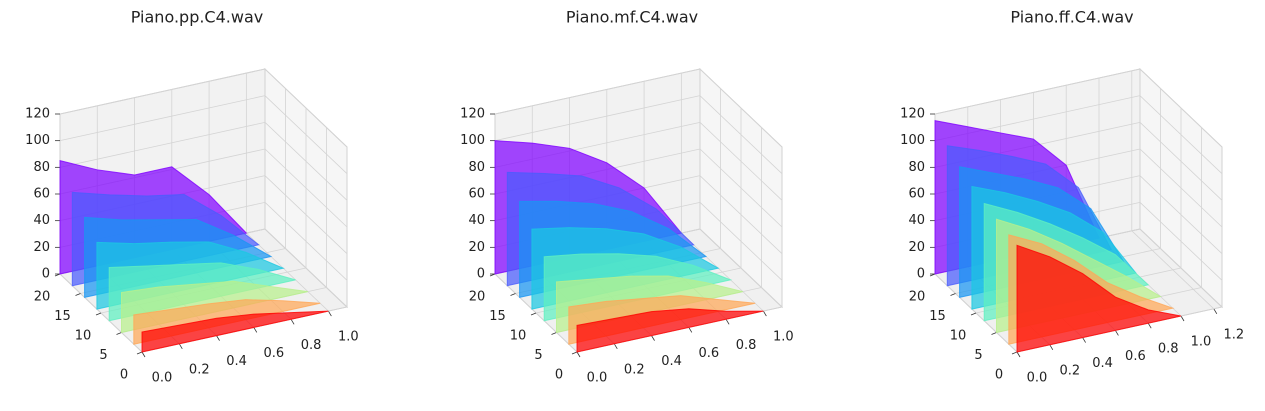  Describe the element at coordinates (632, 17) in the screenshot. I see `chart-title: Piano.mf.C4.wav` at that location.